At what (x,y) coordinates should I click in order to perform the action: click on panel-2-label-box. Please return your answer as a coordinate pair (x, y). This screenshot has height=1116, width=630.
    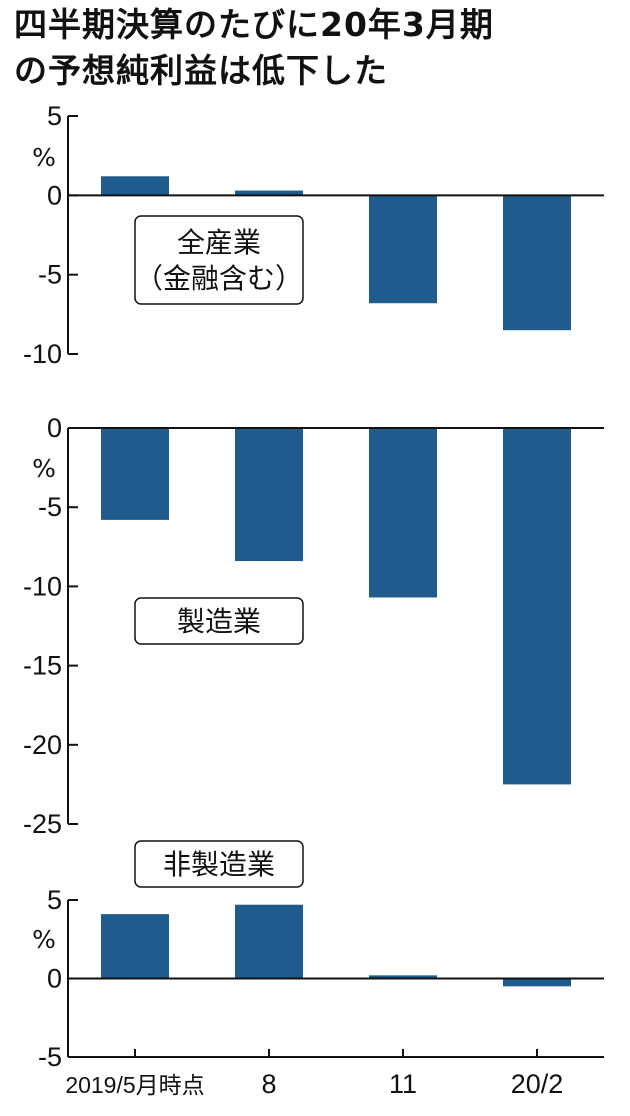
    Looking at the image, I should click on (219, 621).